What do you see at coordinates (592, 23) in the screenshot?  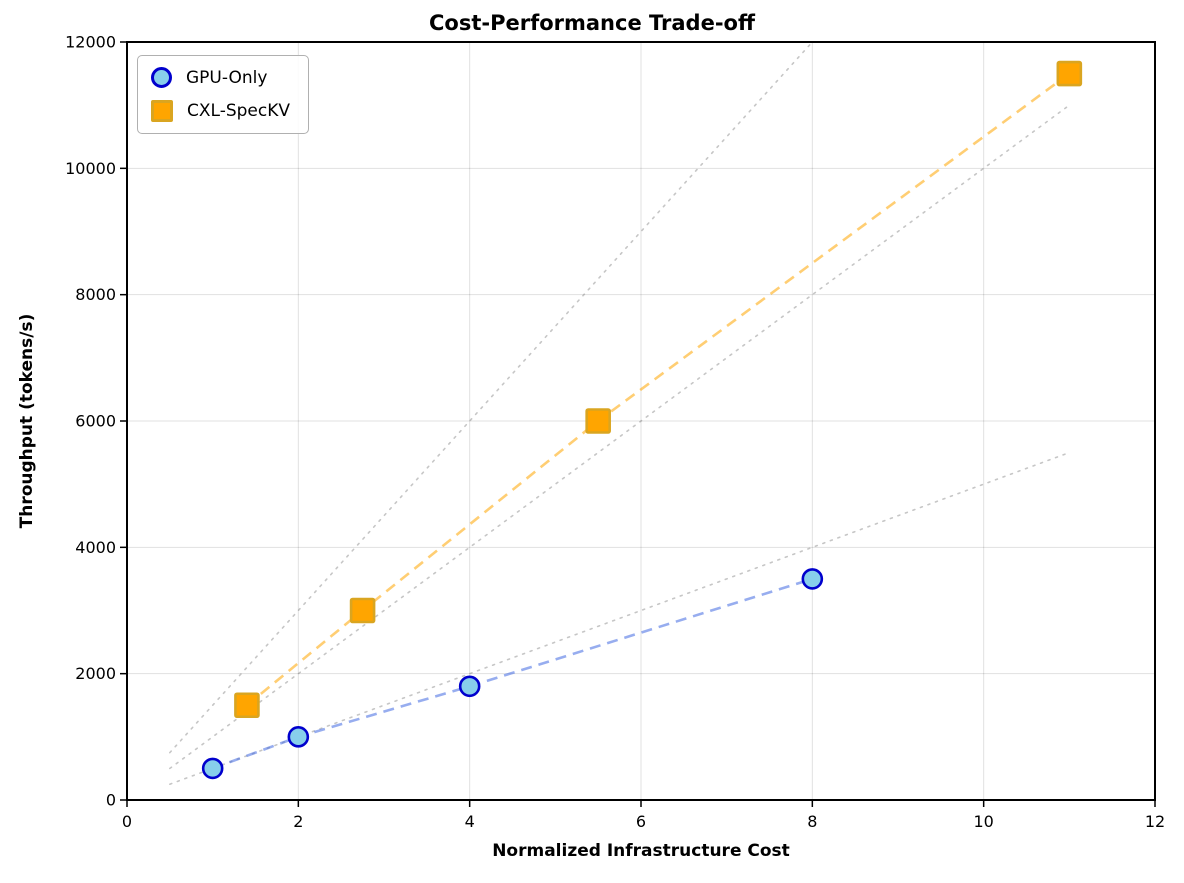 I see `chart-title: Cost-Performance Trade-off` at bounding box center [592, 23].